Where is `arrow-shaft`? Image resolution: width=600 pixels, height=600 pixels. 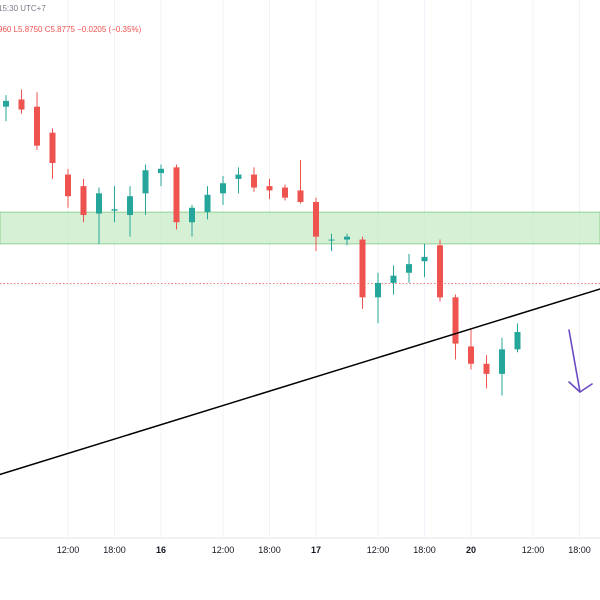 arrow-shaft is located at coordinates (574, 361).